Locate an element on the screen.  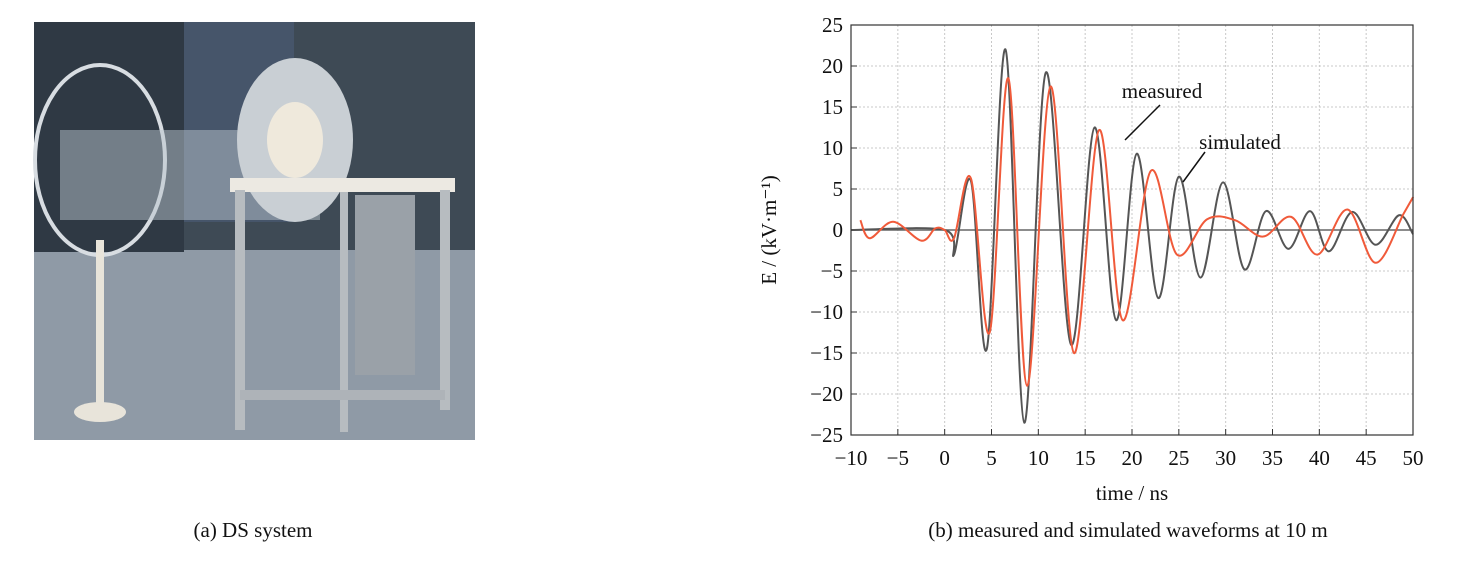
y-tick-label: 5 is located at coordinates (838, 189).